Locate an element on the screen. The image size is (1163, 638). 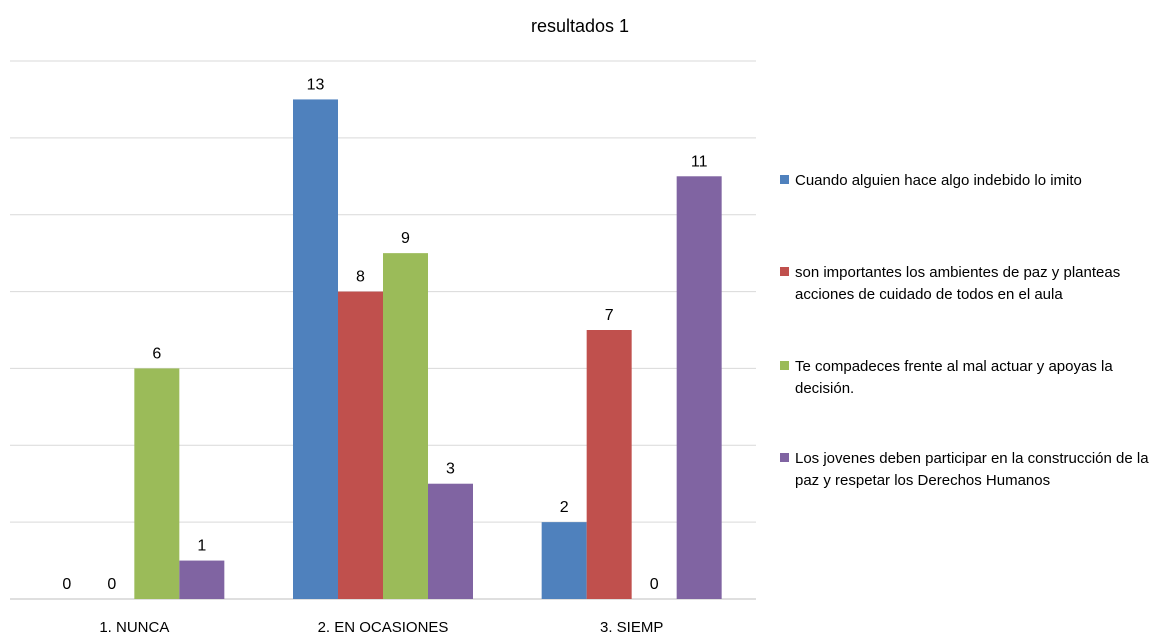
x-tick-label-3: 3. SIEMP is located at coordinates (631, 627).